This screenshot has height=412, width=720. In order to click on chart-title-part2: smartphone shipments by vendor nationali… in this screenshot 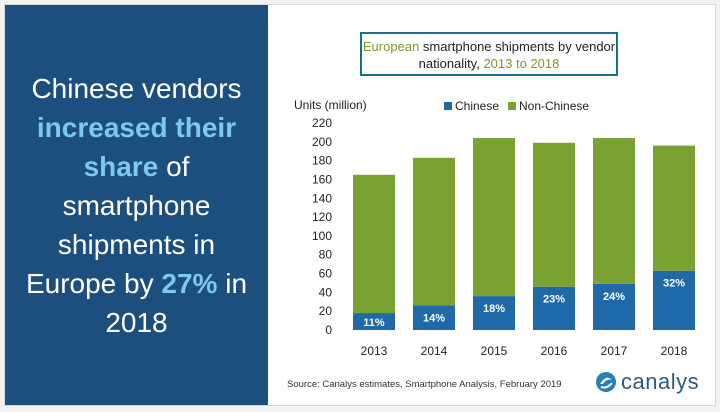, I will do `click(517, 55)`.